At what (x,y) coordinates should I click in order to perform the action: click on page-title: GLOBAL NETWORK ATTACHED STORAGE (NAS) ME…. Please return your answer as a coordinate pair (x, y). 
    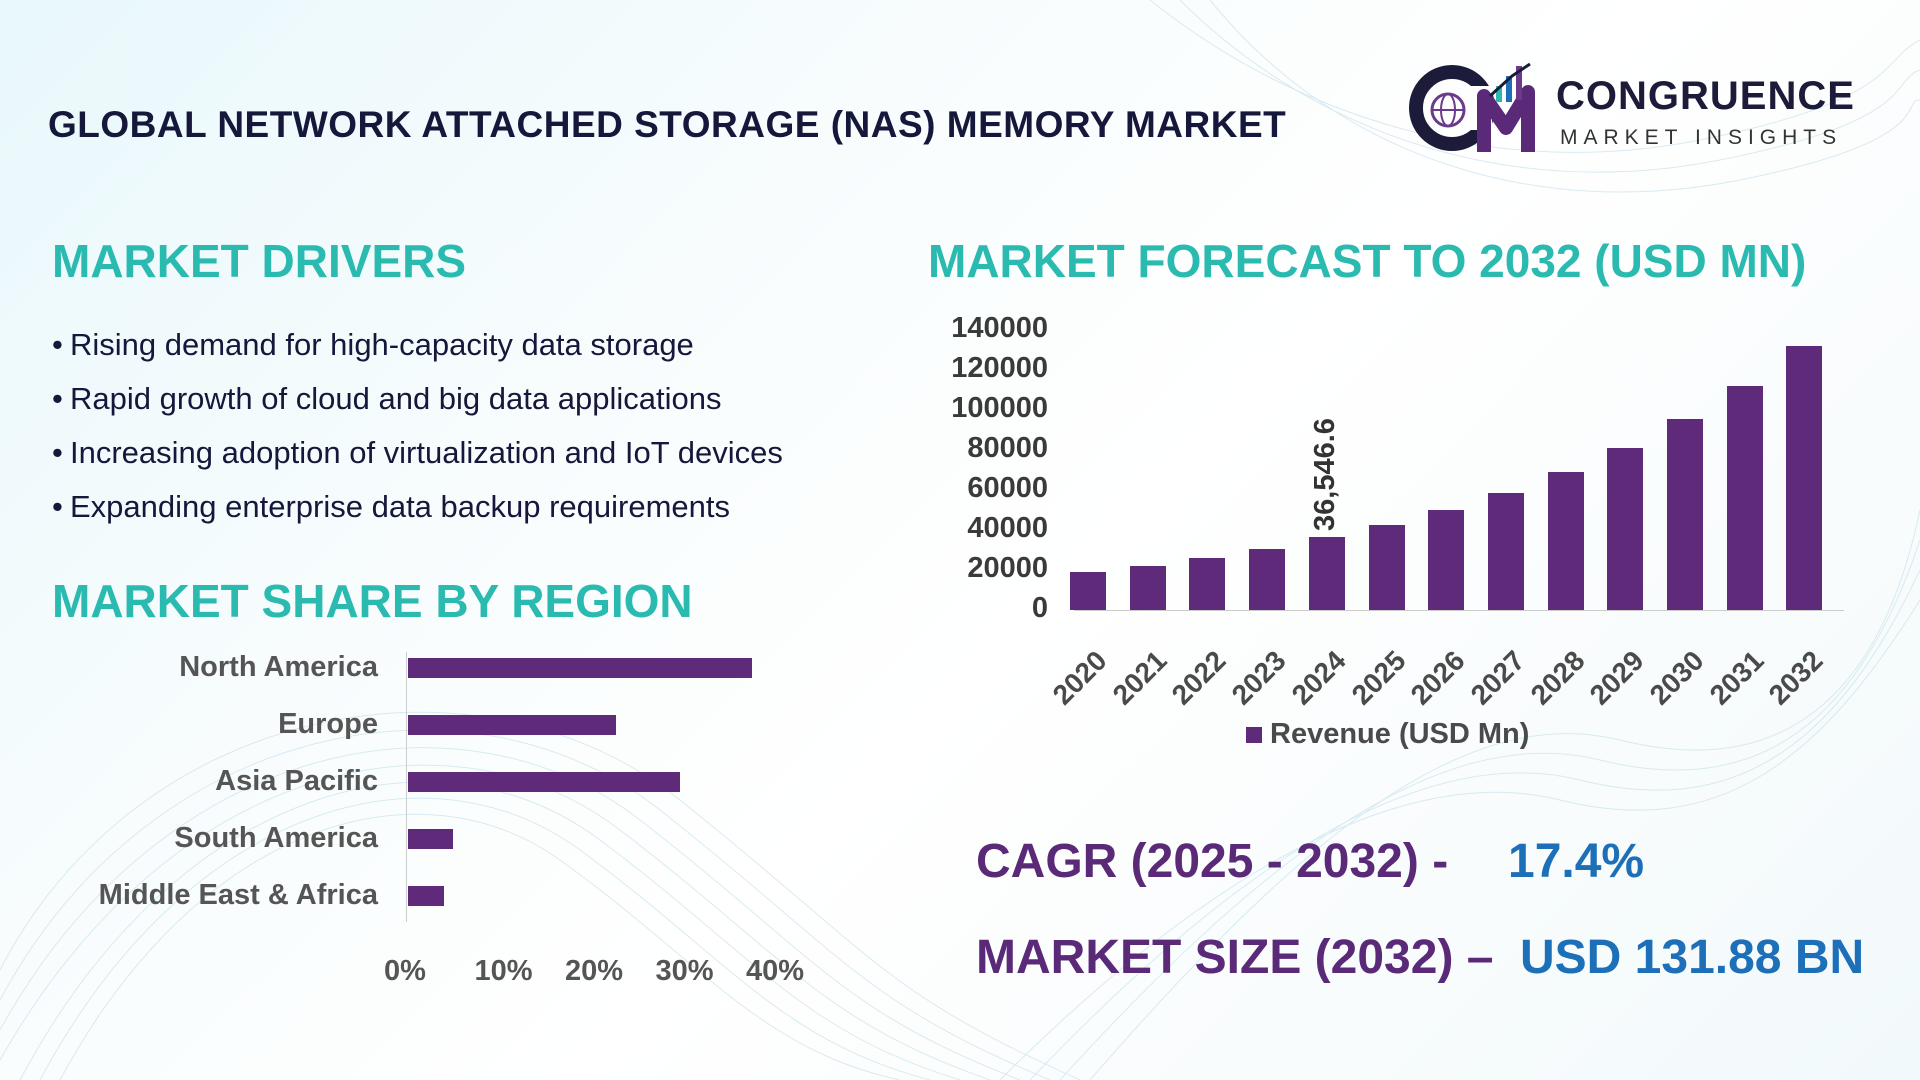
    Looking at the image, I should click on (667, 124).